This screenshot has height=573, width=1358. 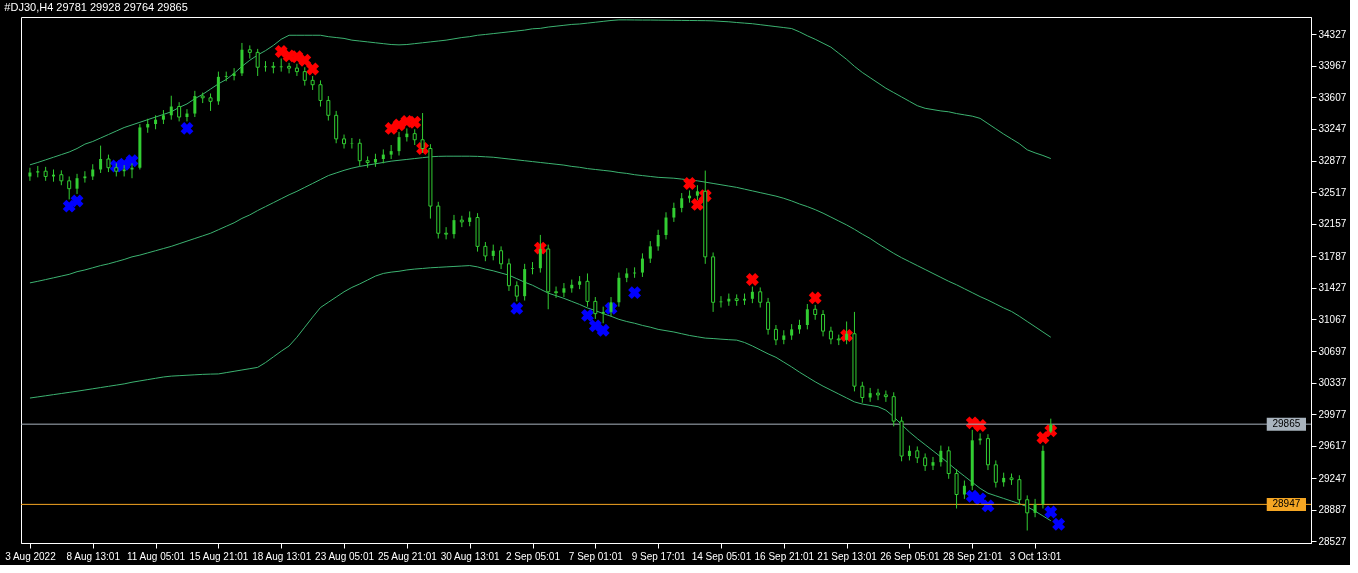 I want to click on y-tick-label: 33607, so click(x=1332, y=97).